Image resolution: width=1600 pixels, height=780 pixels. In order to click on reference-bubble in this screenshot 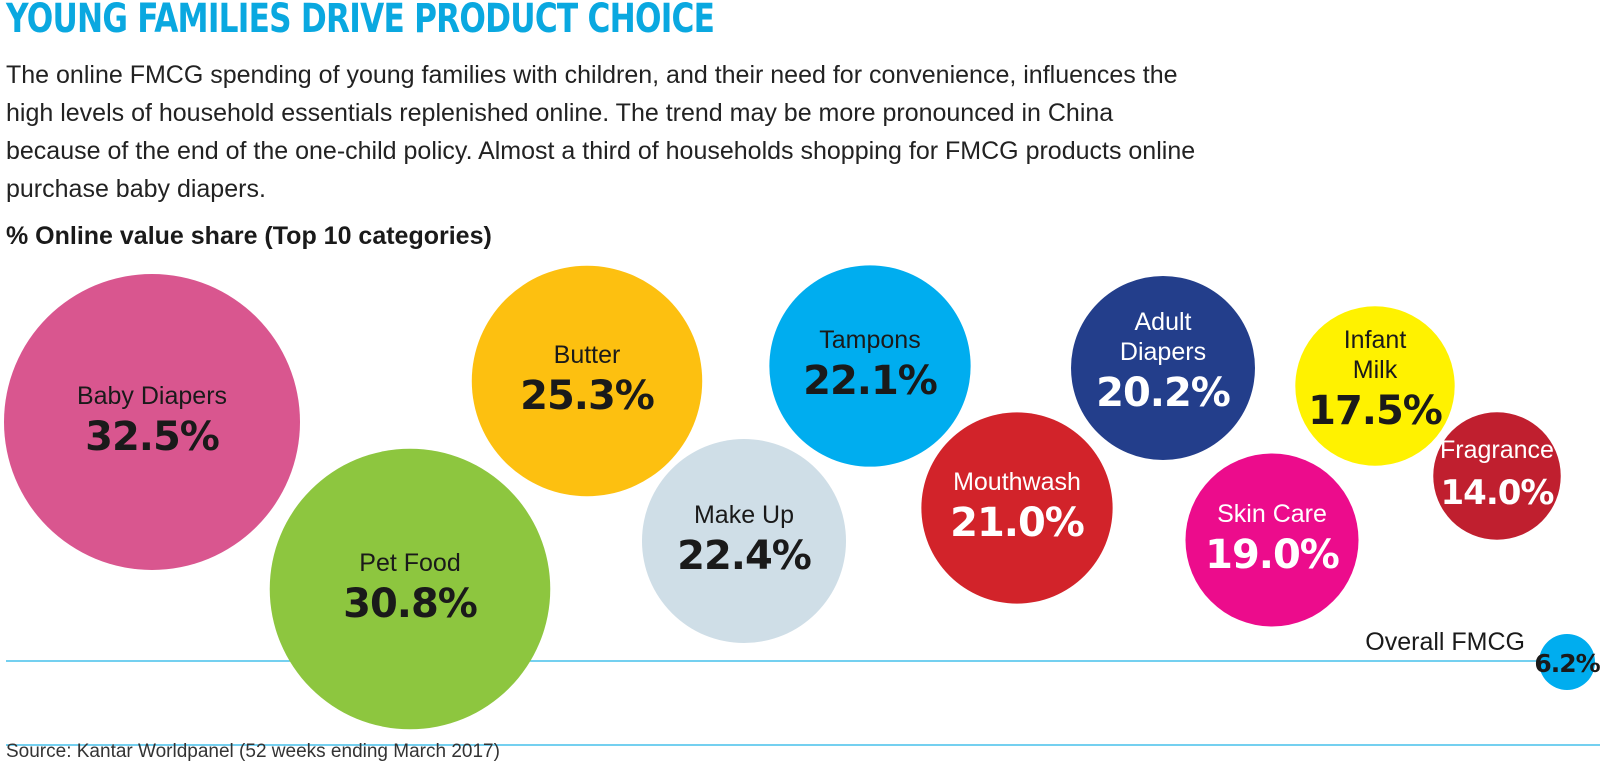, I will do `click(1567, 662)`.